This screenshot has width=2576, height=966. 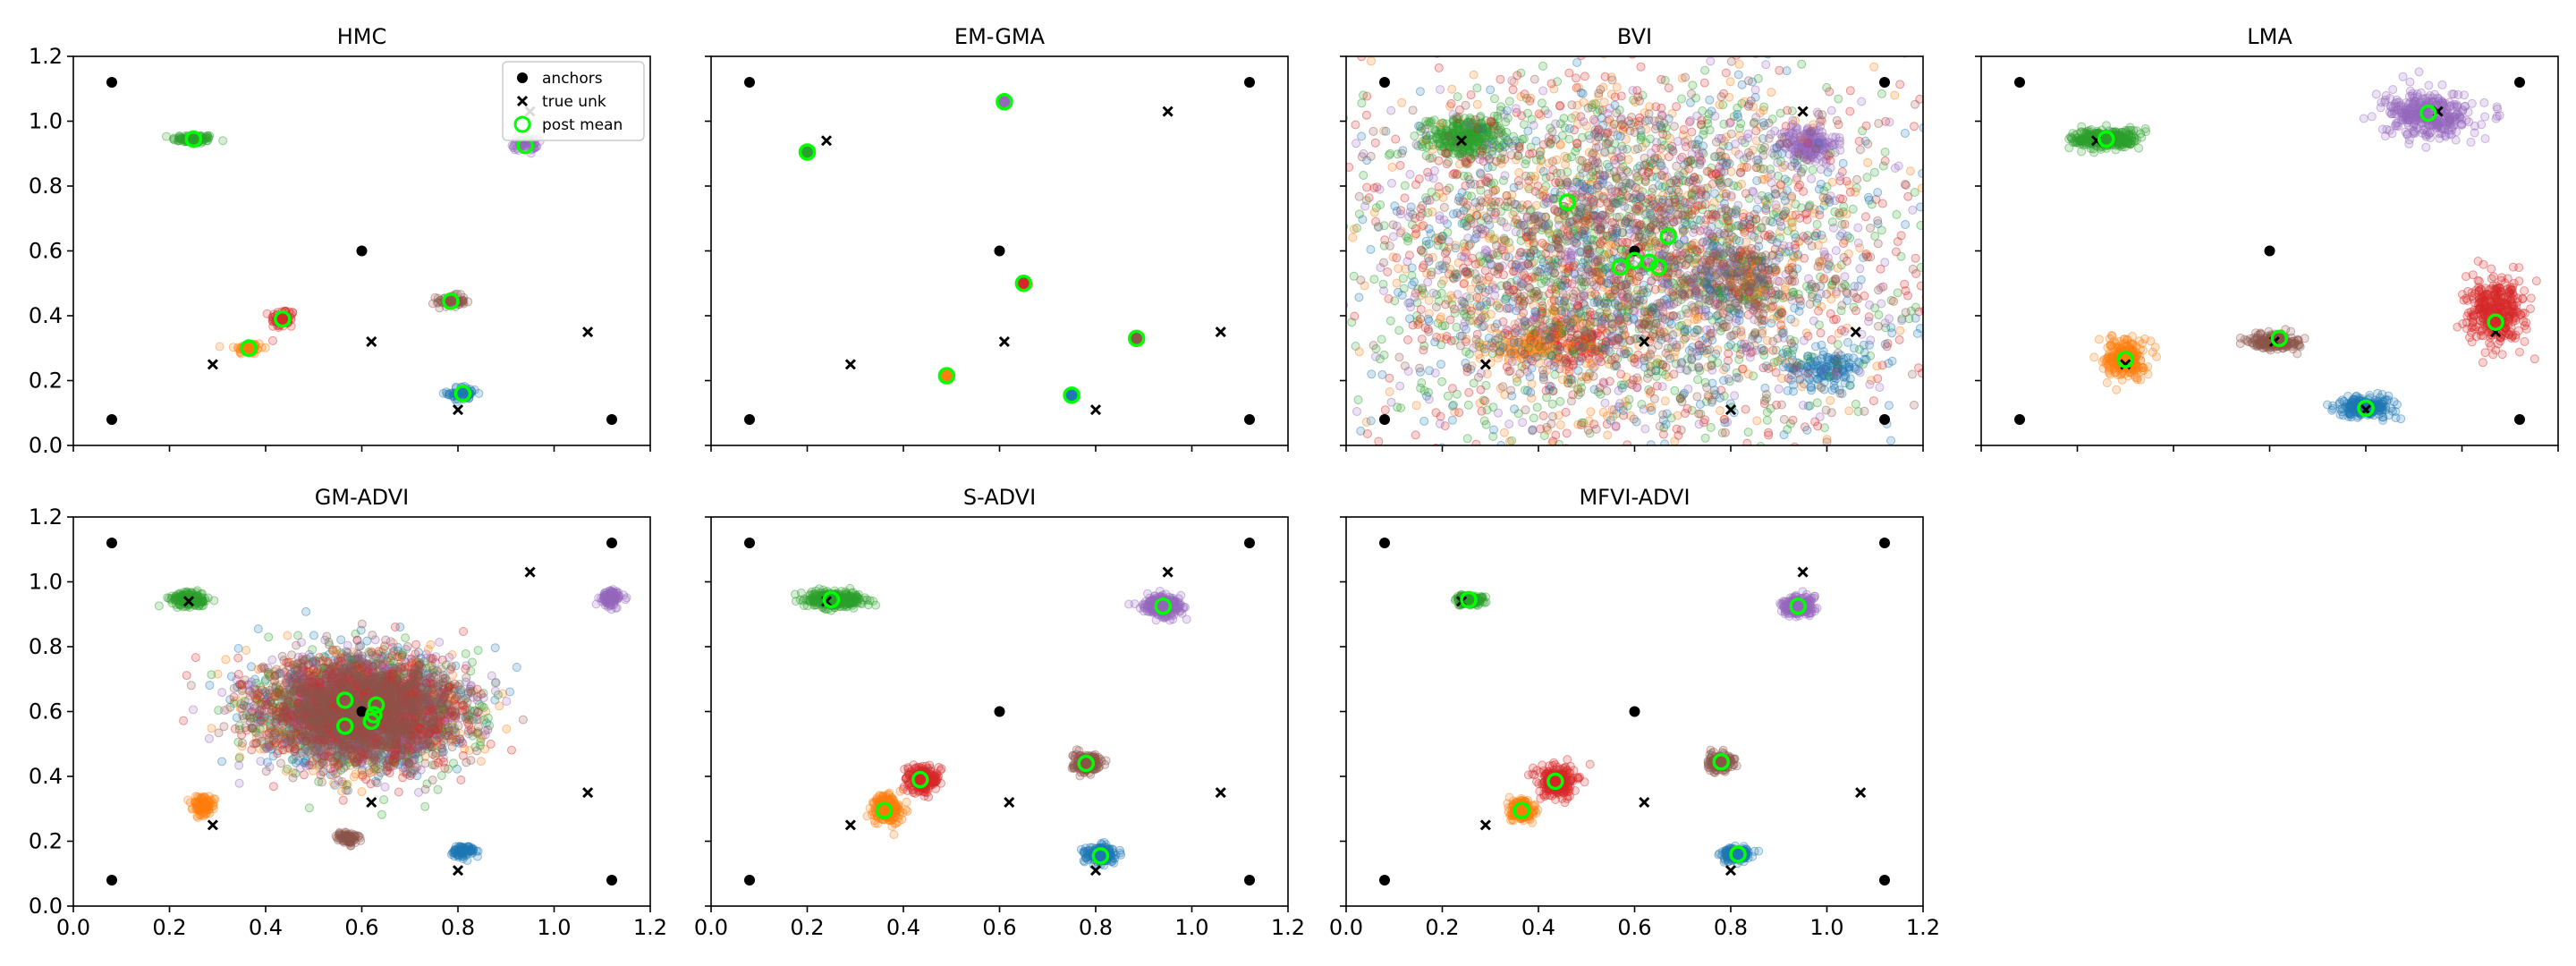 I want to click on legend-label-anchors: anchors, so click(x=572, y=79).